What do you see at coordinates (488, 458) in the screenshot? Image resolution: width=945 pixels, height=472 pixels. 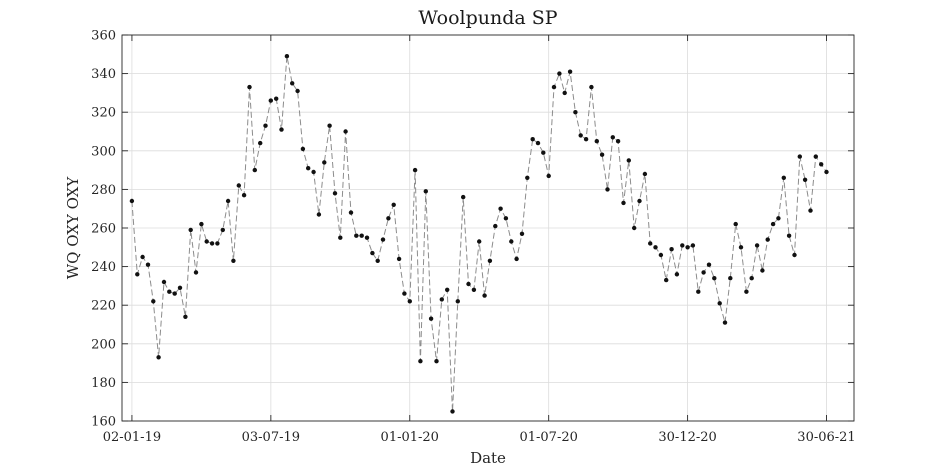 I see `x-axis-label: Date` at bounding box center [488, 458].